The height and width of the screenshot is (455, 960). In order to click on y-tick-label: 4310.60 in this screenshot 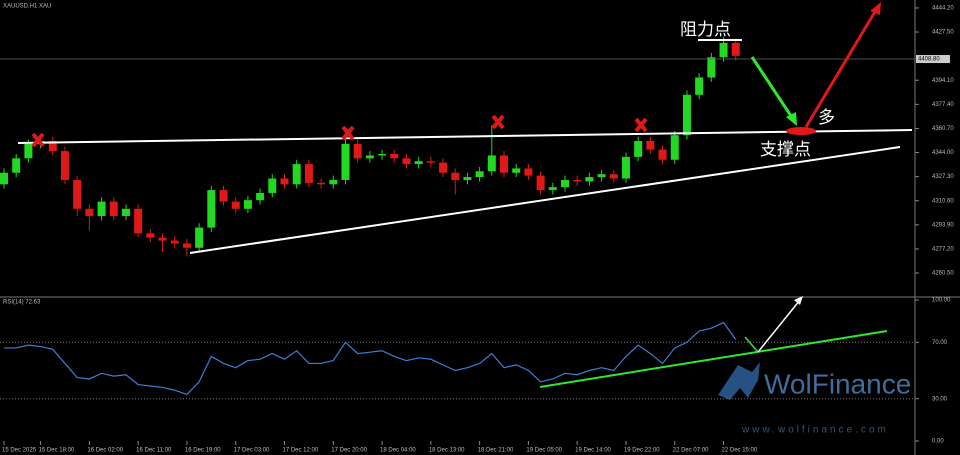, I will do `click(943, 201)`.